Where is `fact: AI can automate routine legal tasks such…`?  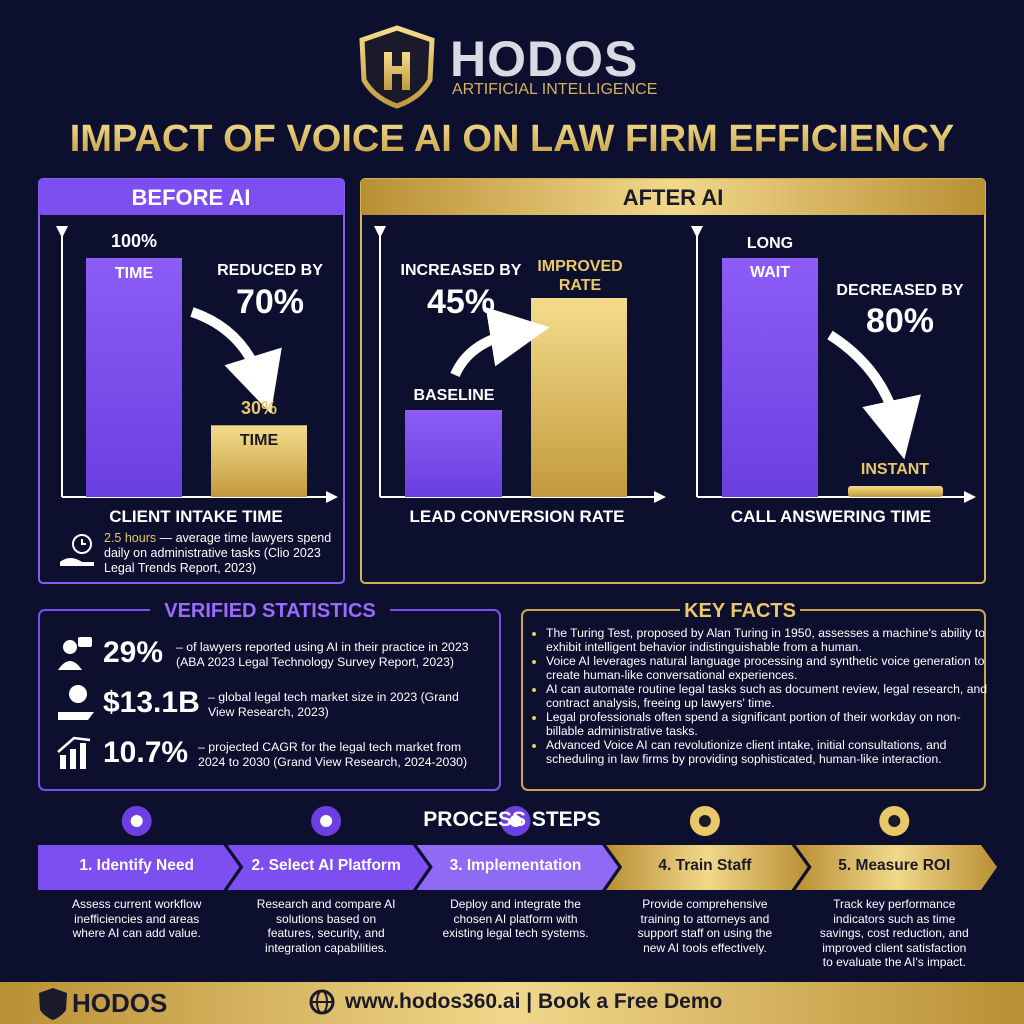
fact: AI can automate routine legal tasks such… is located at coordinates (771, 696).